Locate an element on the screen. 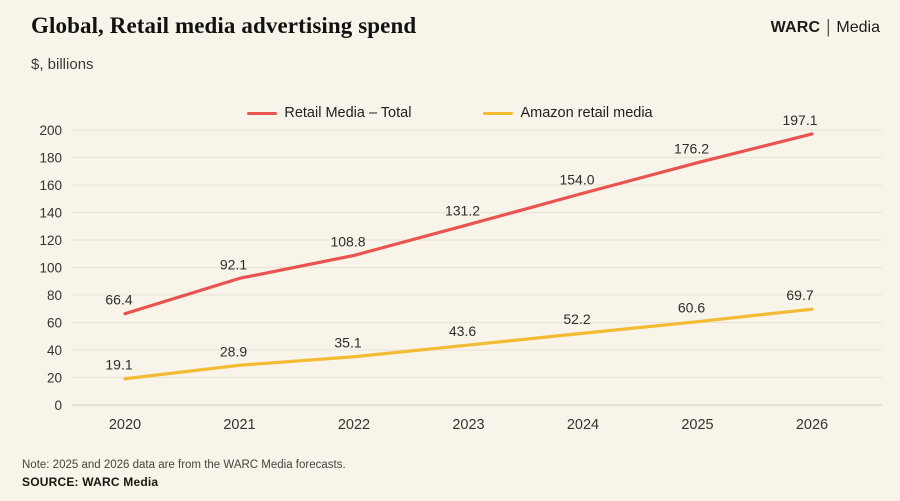  retail-media-total-value-label: 197.1 is located at coordinates (799, 120).